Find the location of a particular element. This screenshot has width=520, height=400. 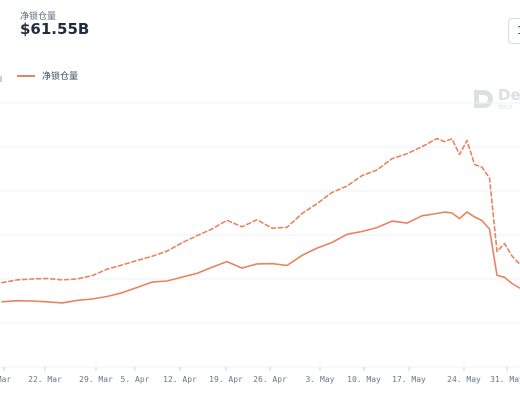

legend-swatch is located at coordinates (26, 75).